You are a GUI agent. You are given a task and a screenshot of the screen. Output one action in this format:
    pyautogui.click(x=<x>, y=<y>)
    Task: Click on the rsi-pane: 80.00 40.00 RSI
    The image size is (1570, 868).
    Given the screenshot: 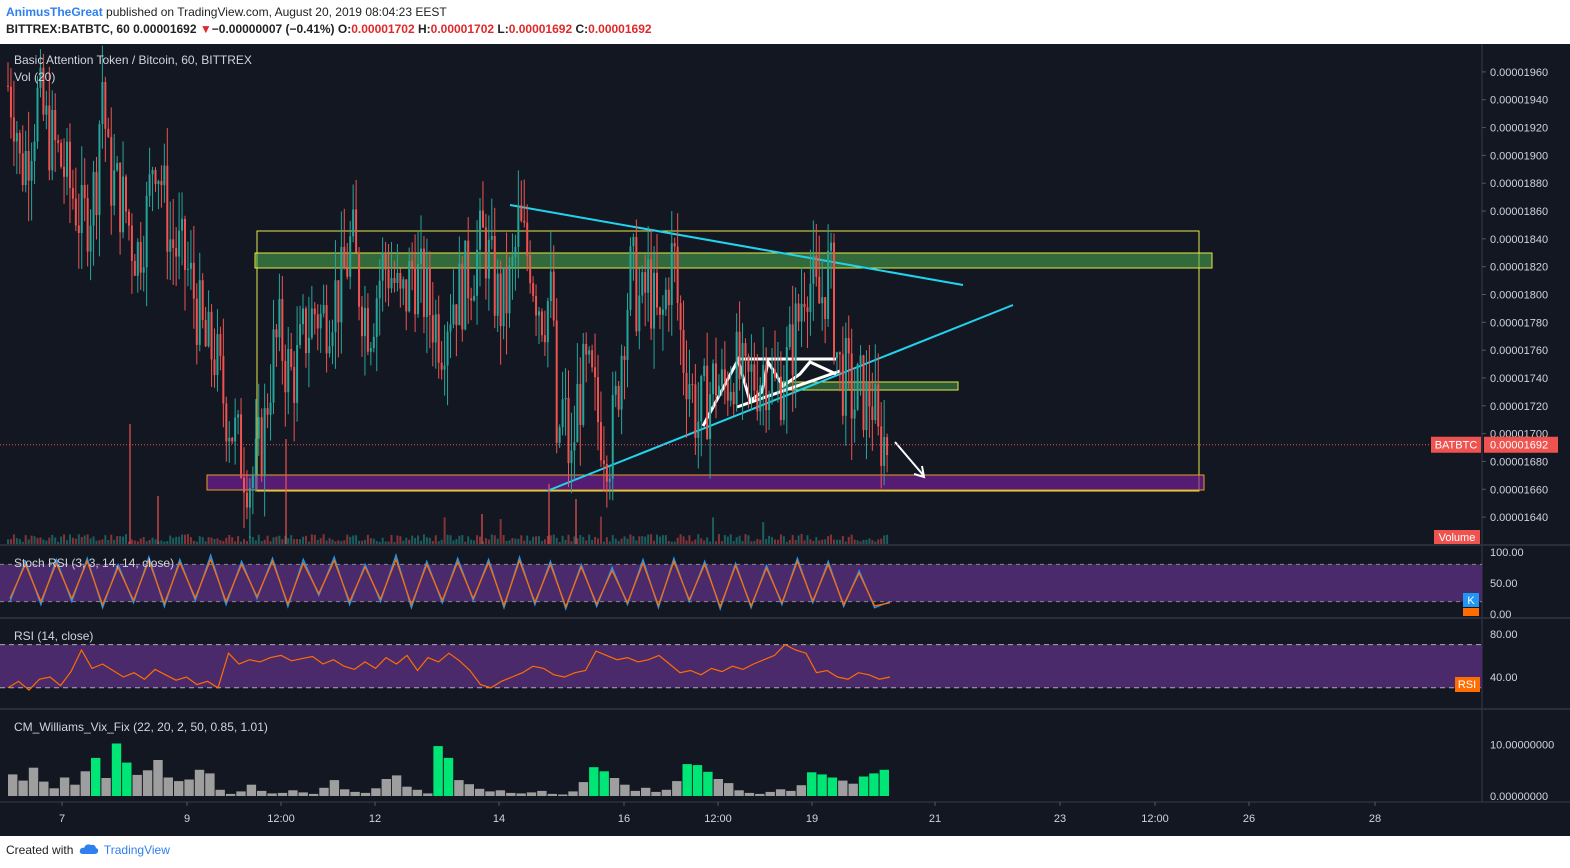 What is the action you would take?
    pyautogui.click(x=759, y=660)
    